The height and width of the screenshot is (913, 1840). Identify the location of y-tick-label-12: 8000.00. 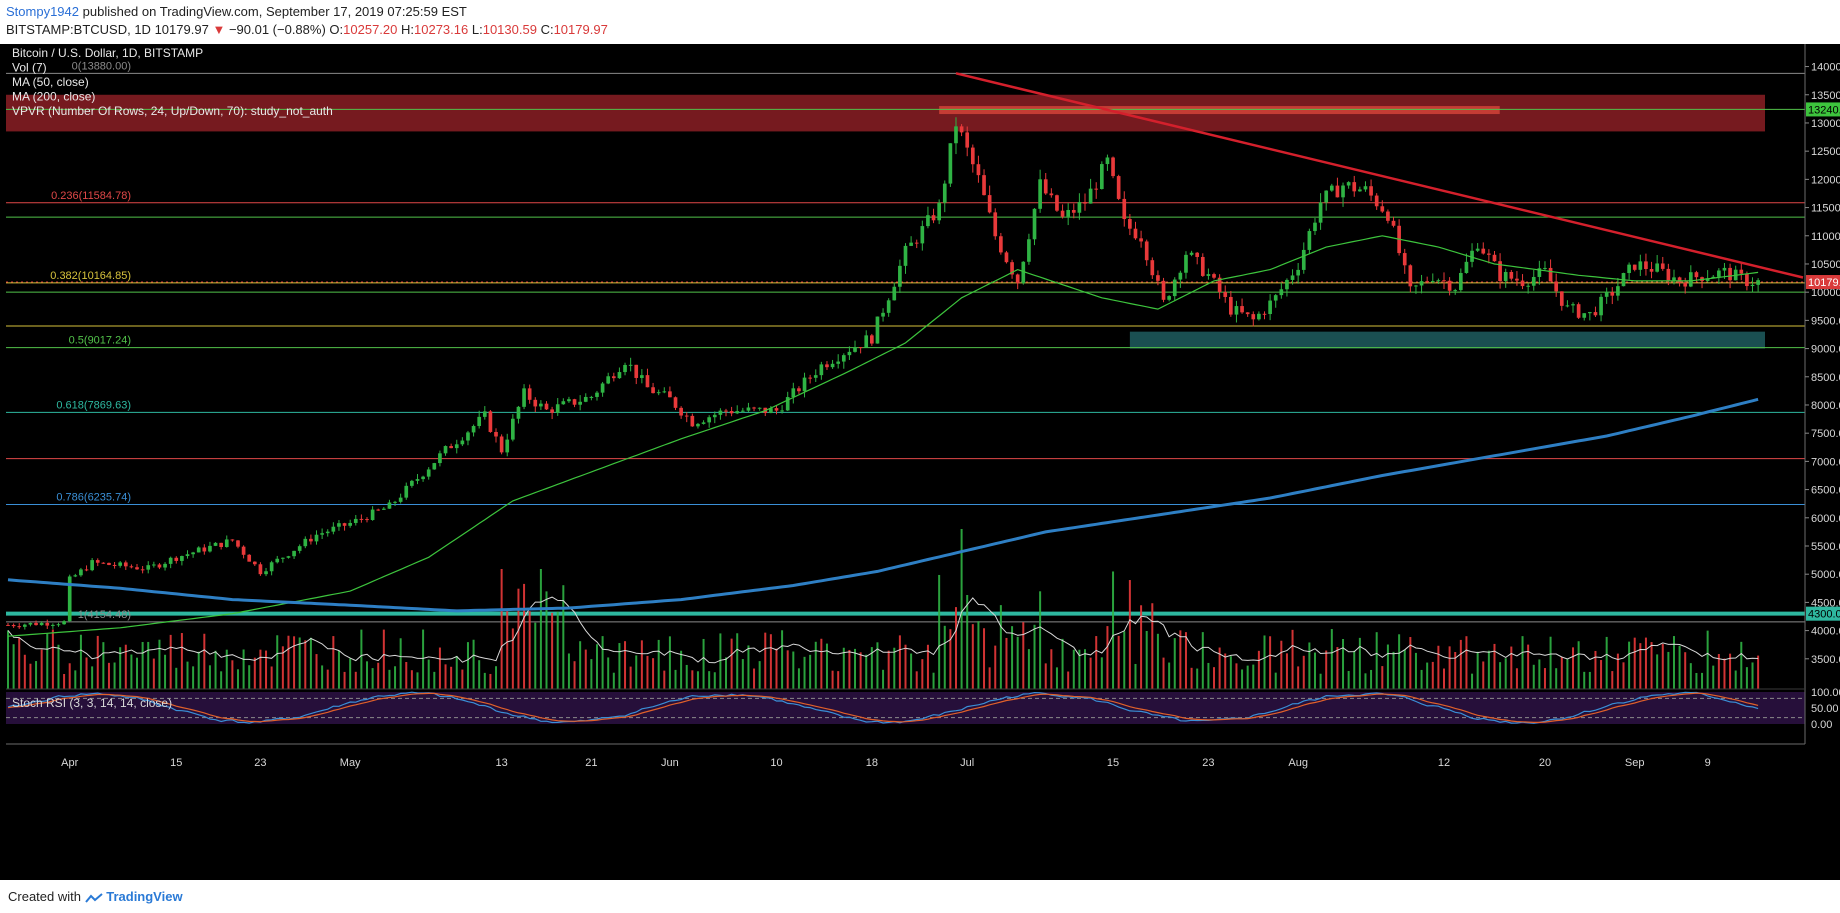
(1825, 406).